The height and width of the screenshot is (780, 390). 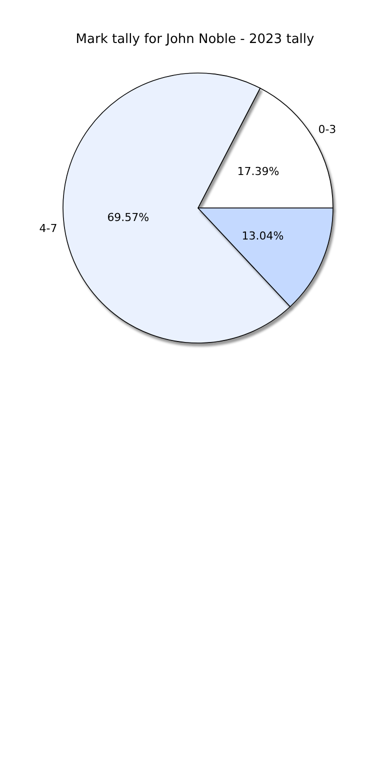 What do you see at coordinates (195, 39) in the screenshot?
I see `chart-title: Mark tally for John Noble - 2023 tally` at bounding box center [195, 39].